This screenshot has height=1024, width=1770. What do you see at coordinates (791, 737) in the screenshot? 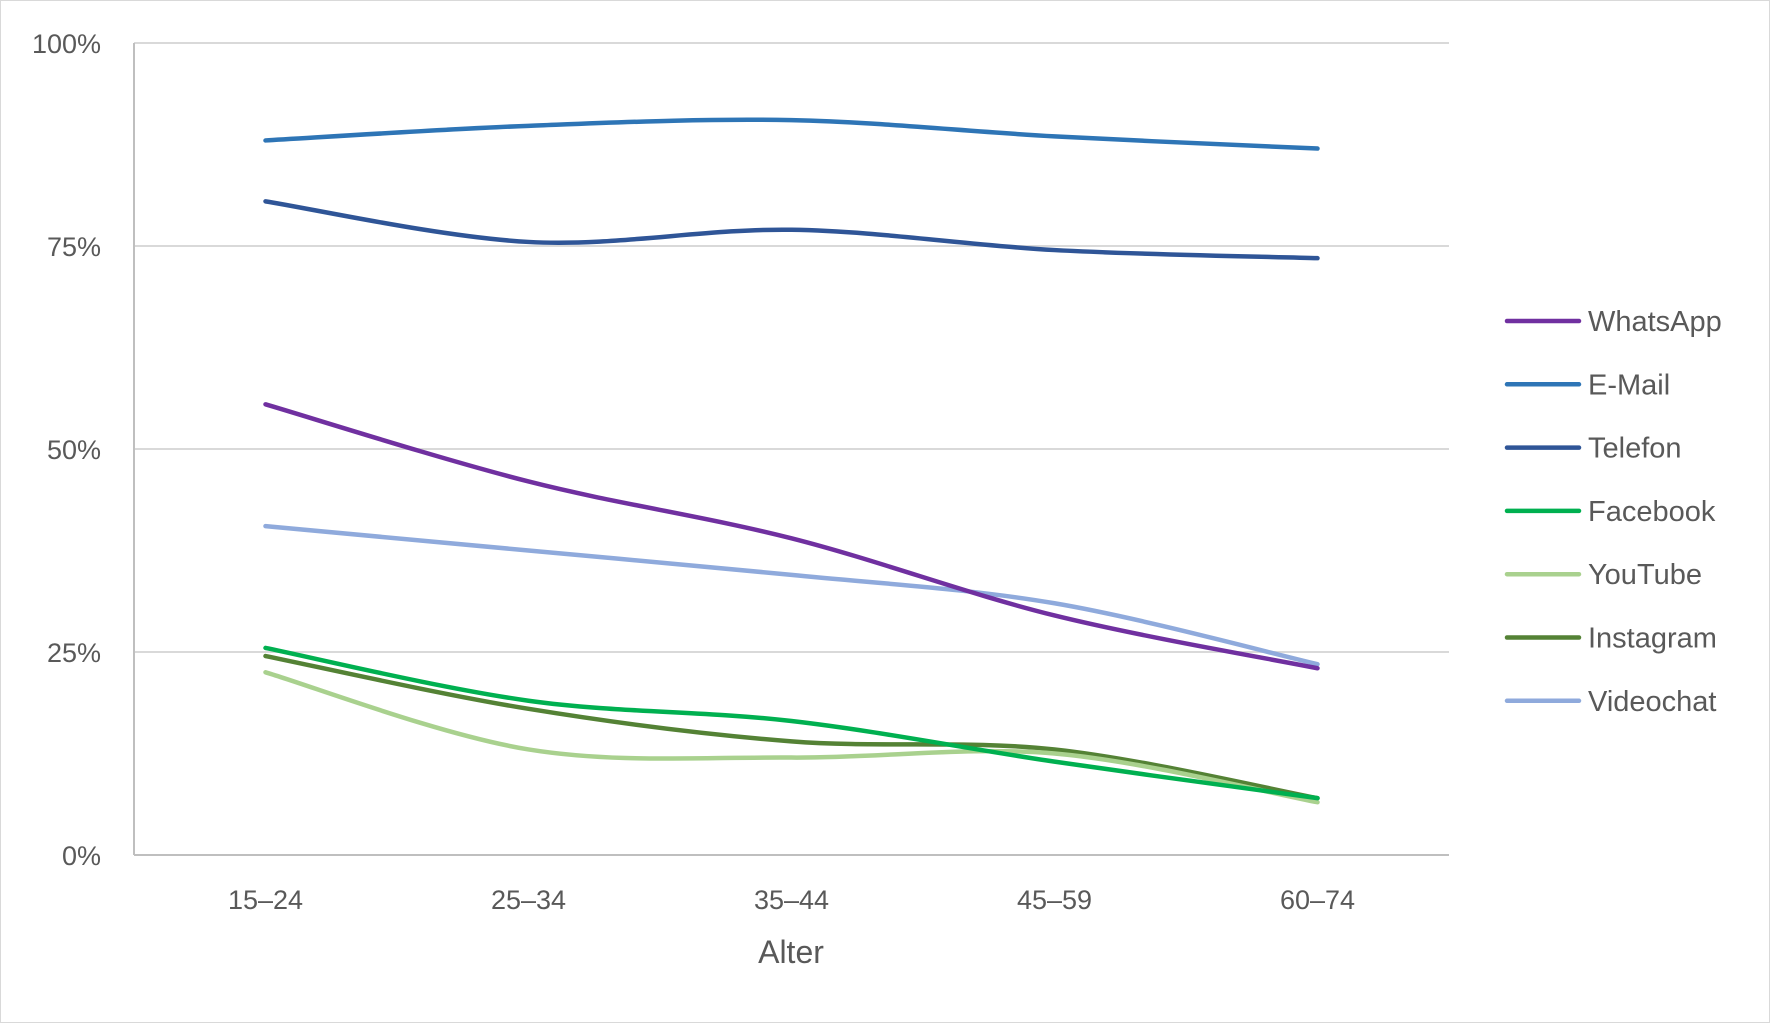
I see `series-line-youtube` at bounding box center [791, 737].